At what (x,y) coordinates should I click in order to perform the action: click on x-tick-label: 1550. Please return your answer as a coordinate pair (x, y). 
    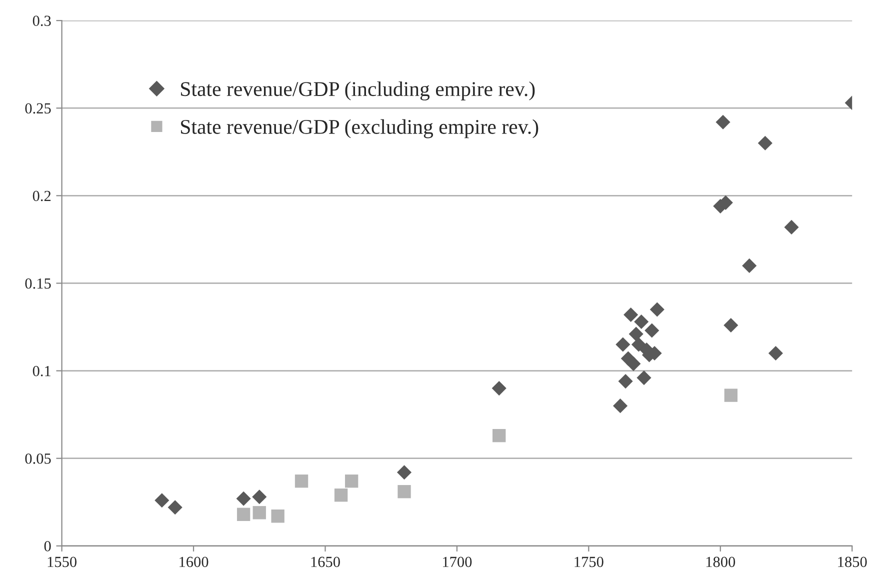
    Looking at the image, I should click on (62, 562).